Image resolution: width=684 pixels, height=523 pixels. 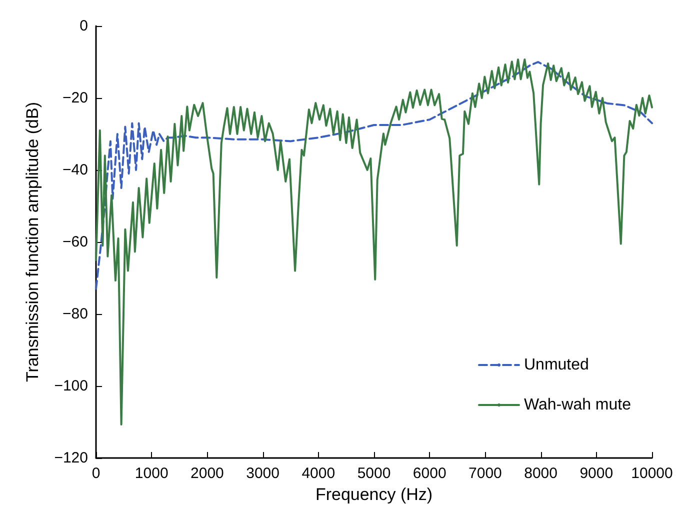 What do you see at coordinates (71, 386) in the screenshot?
I see `y-tick-label: −100` at bounding box center [71, 386].